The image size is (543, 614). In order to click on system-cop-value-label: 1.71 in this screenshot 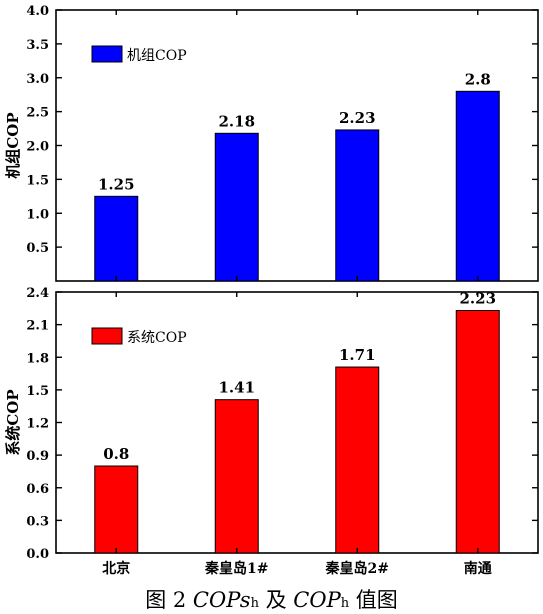, I will do `click(357, 355)`.